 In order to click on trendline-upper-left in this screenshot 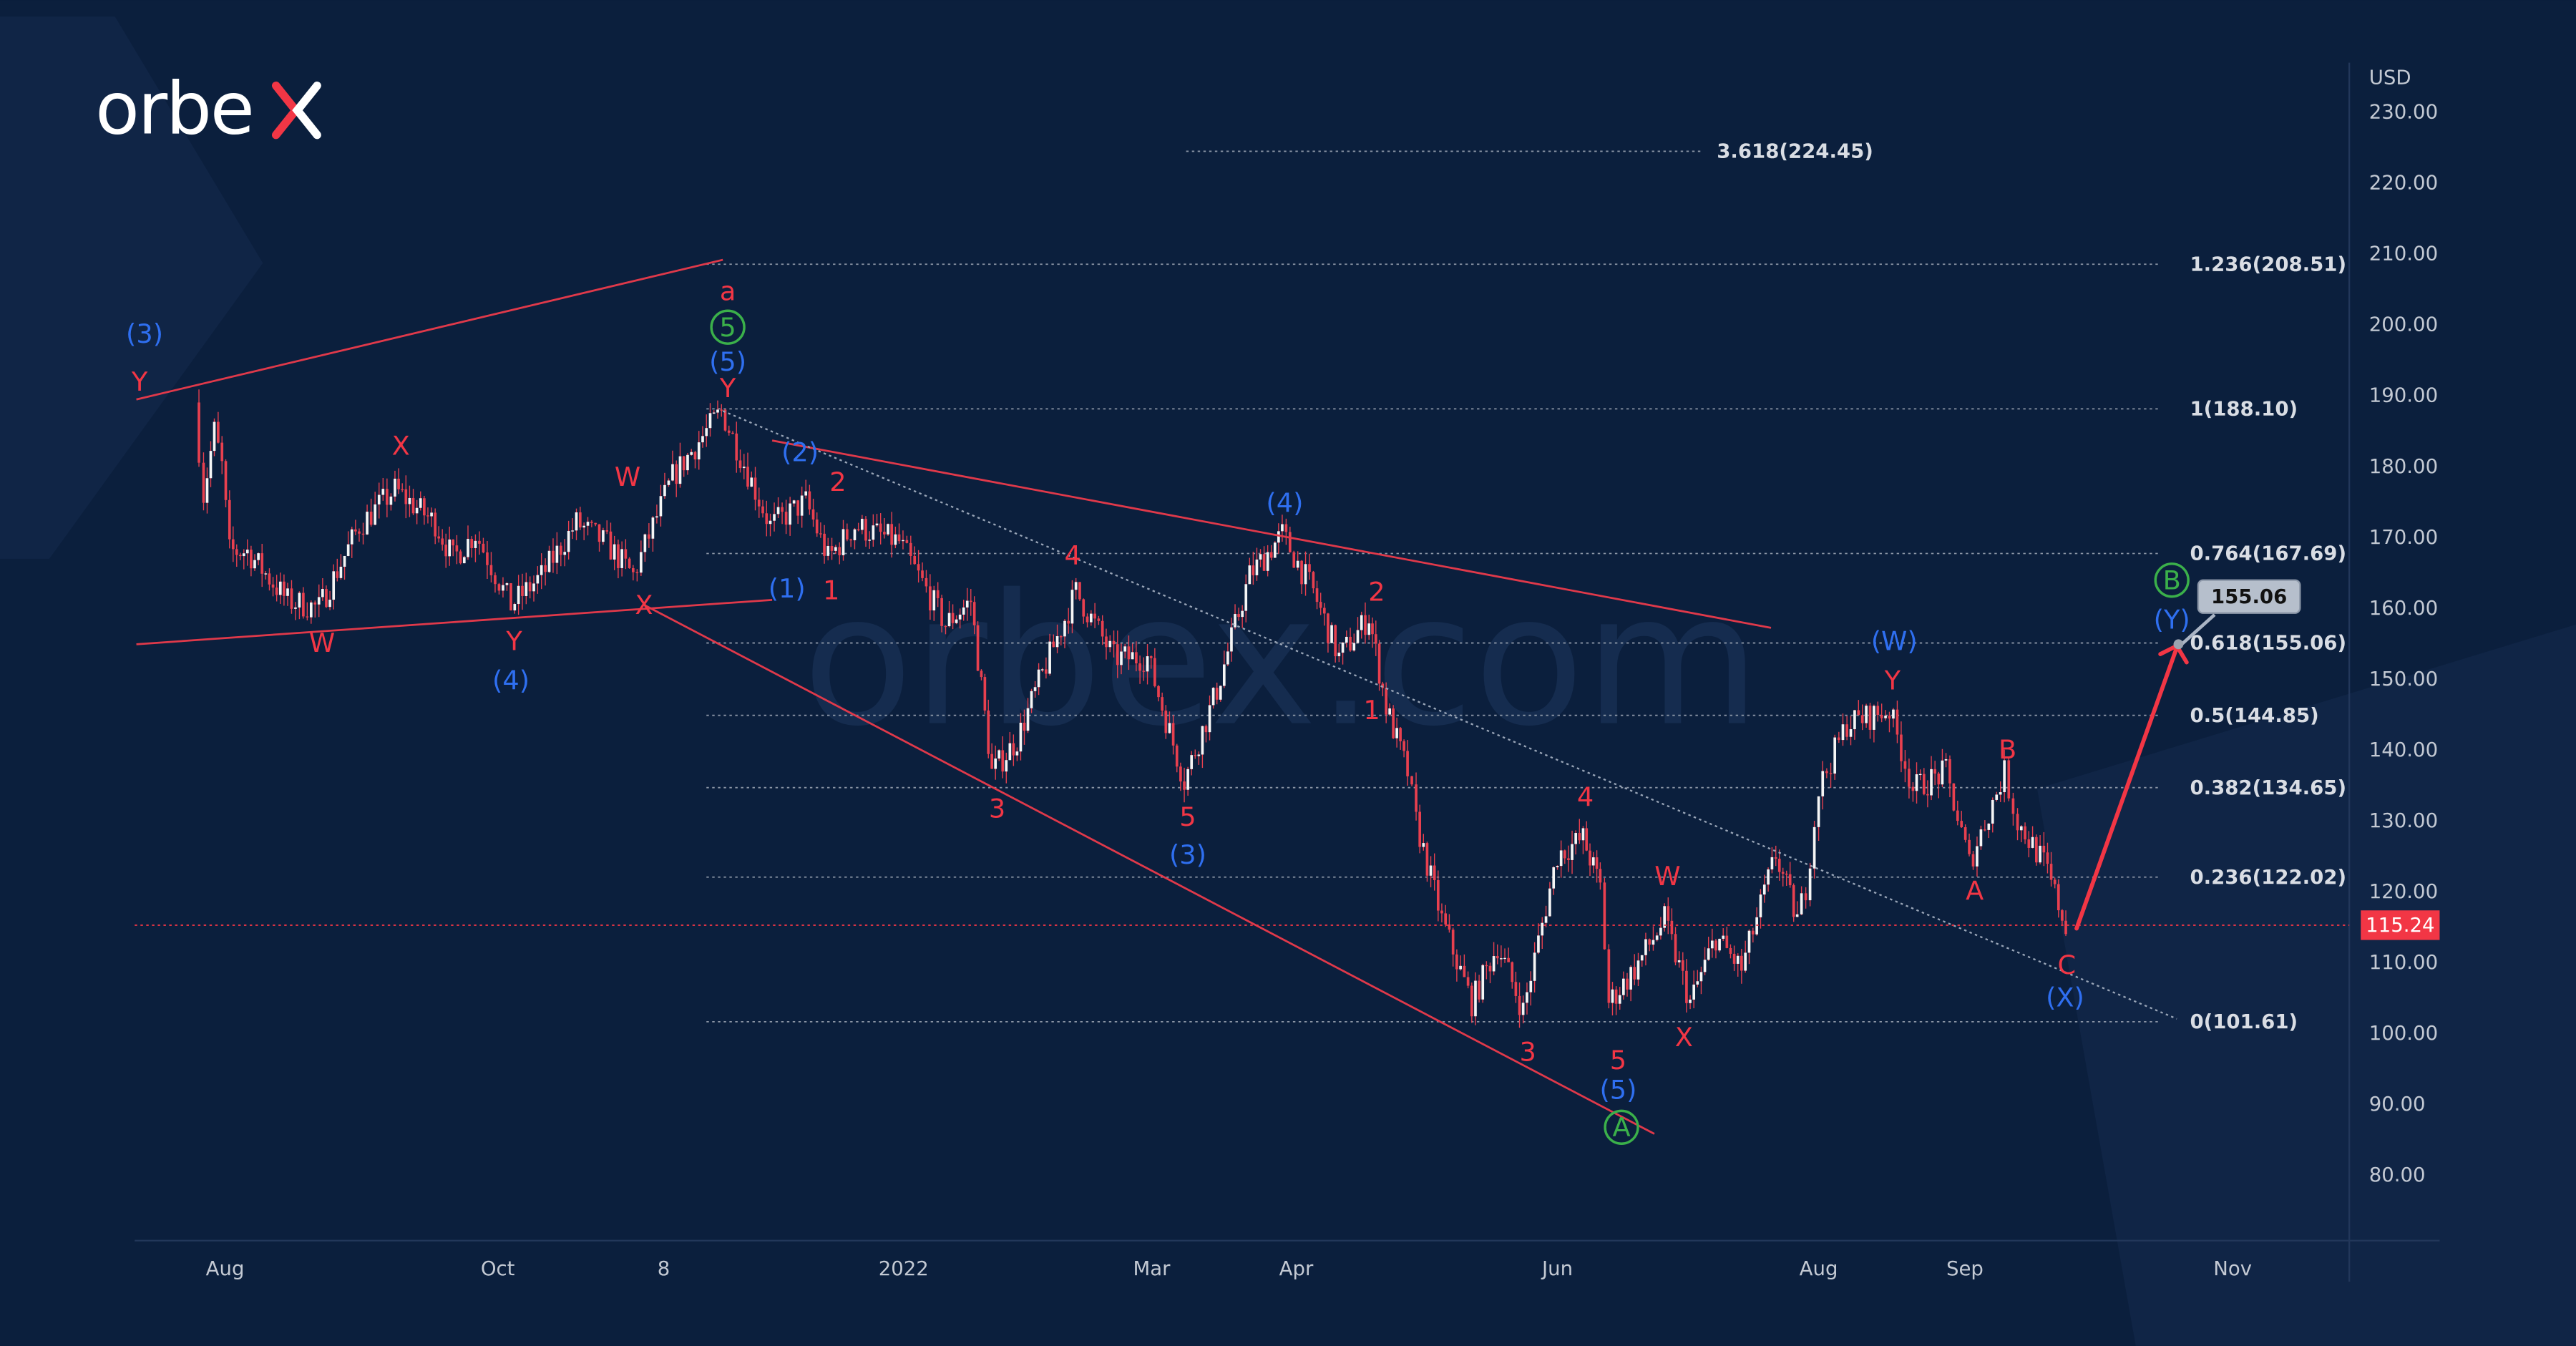, I will do `click(429, 329)`.